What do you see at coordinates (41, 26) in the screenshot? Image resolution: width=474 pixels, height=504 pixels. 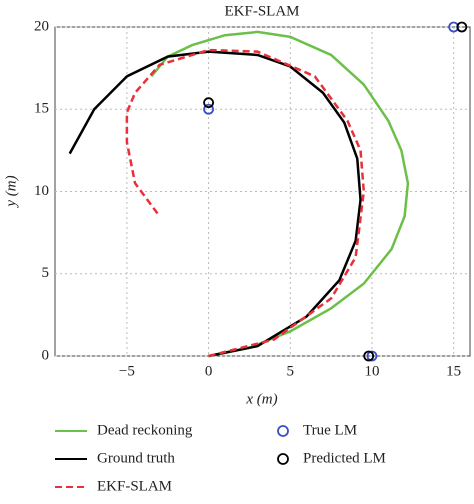 I see `y-tick-label: 20` at bounding box center [41, 26].